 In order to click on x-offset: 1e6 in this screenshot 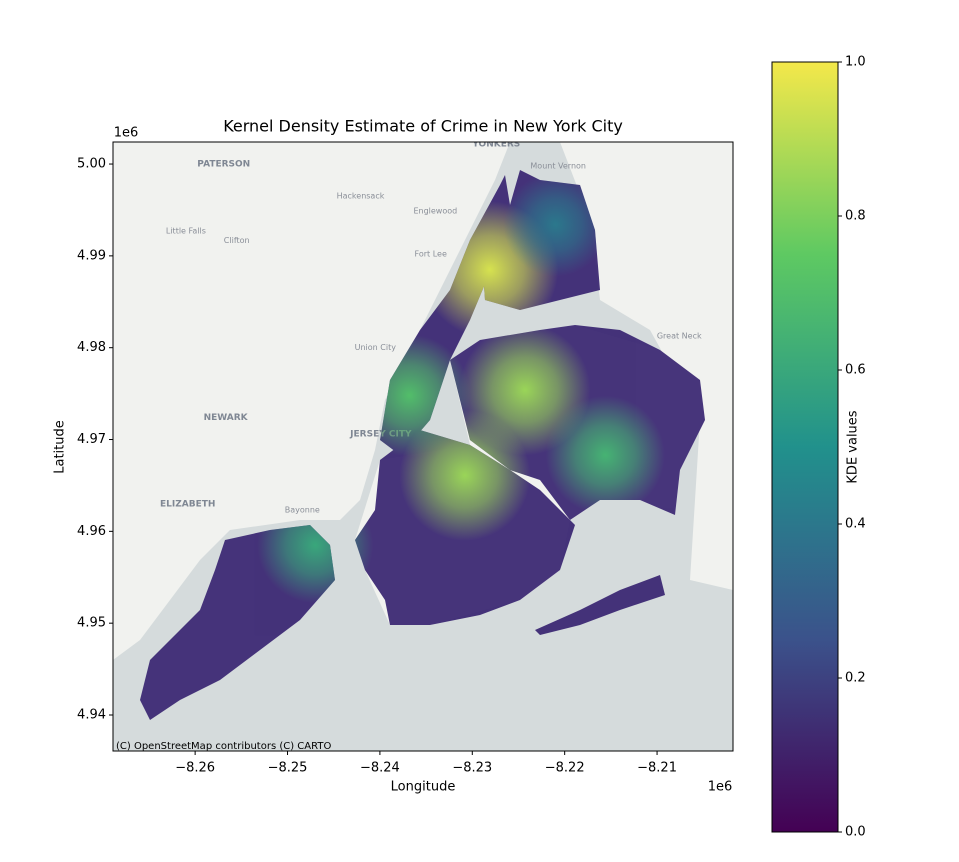, I will do `click(720, 787)`.